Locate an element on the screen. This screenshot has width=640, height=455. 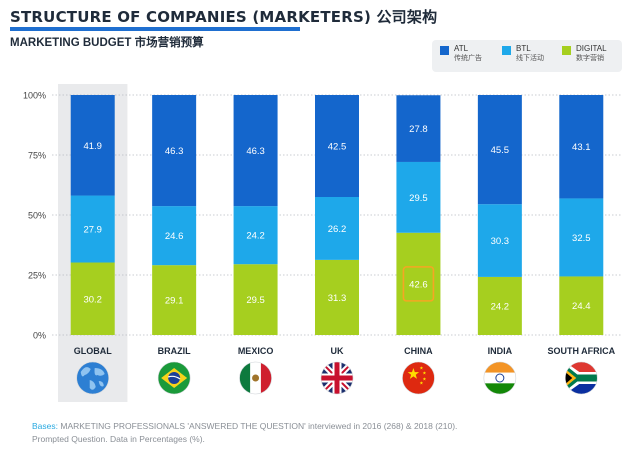
bar-digital-uk is located at coordinates (337, 297).